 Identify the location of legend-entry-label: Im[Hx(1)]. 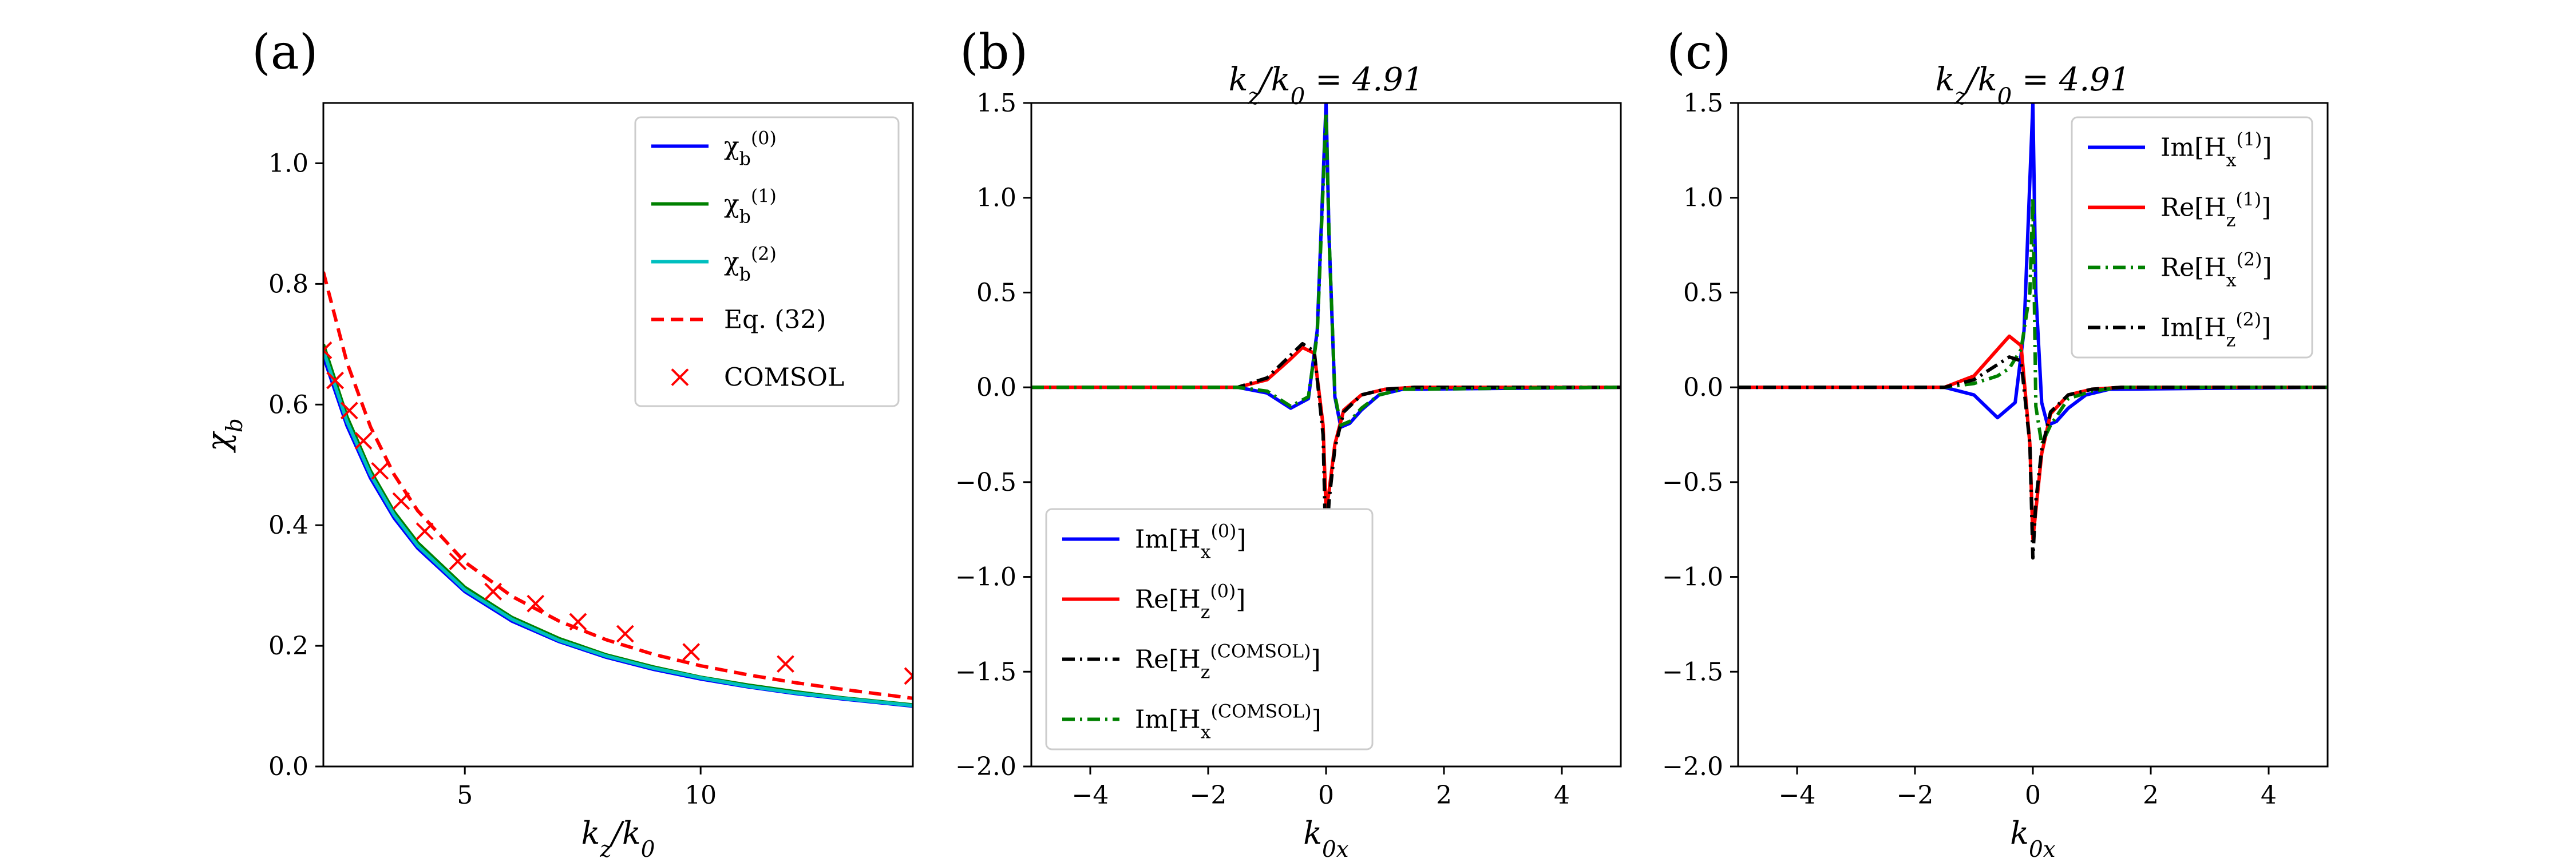
(2216, 150).